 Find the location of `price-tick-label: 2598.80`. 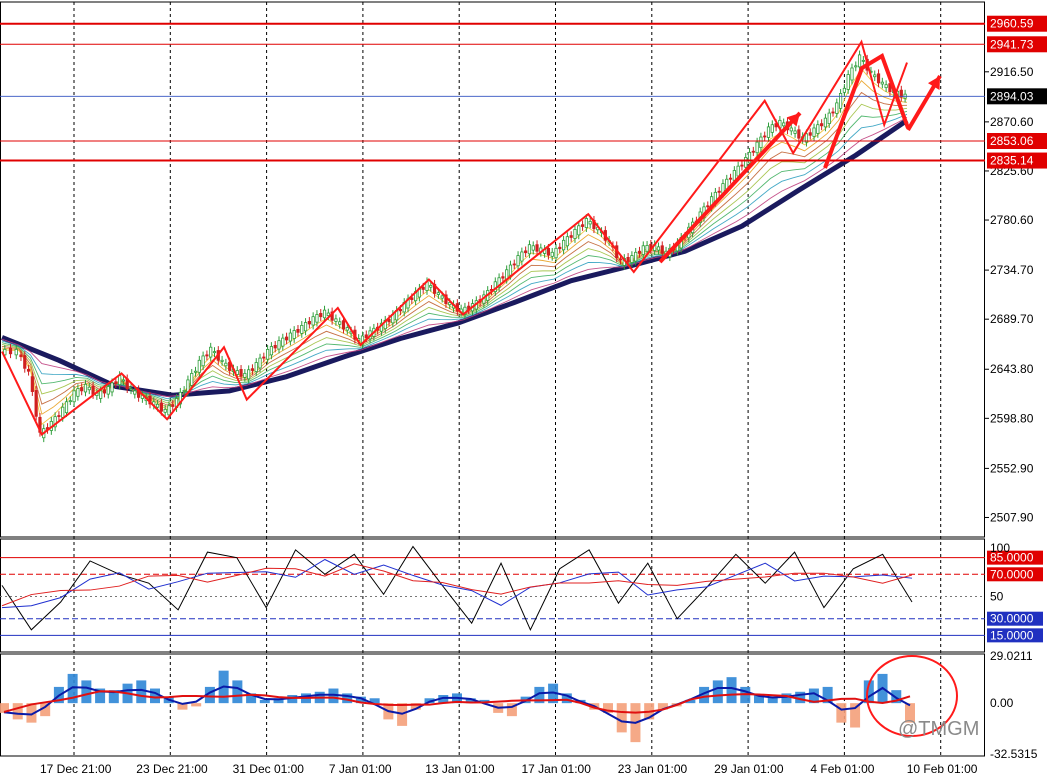

price-tick-label: 2598.80 is located at coordinates (1012, 418).